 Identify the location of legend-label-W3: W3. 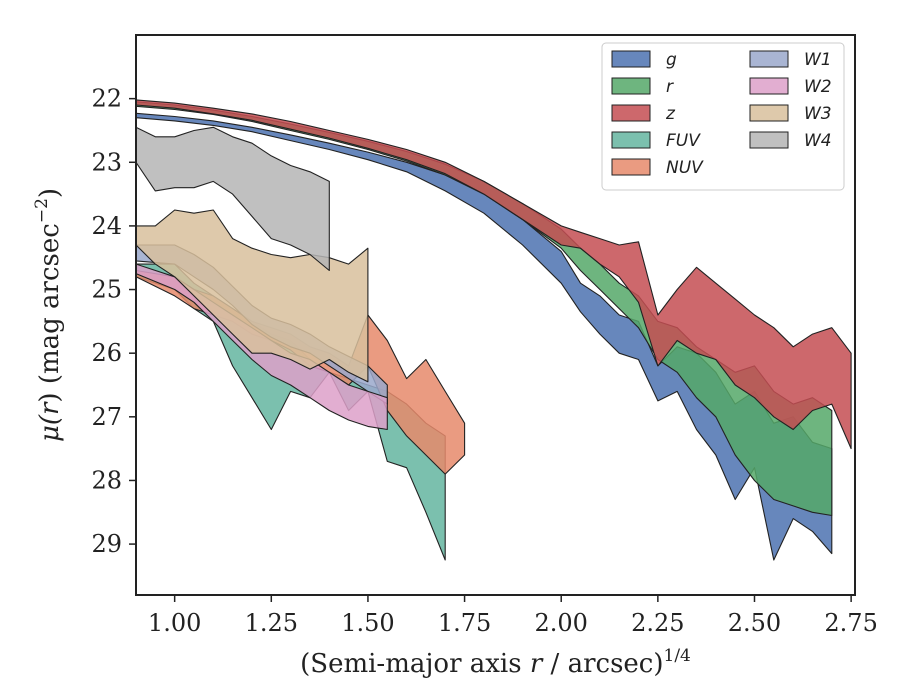
(818, 114).